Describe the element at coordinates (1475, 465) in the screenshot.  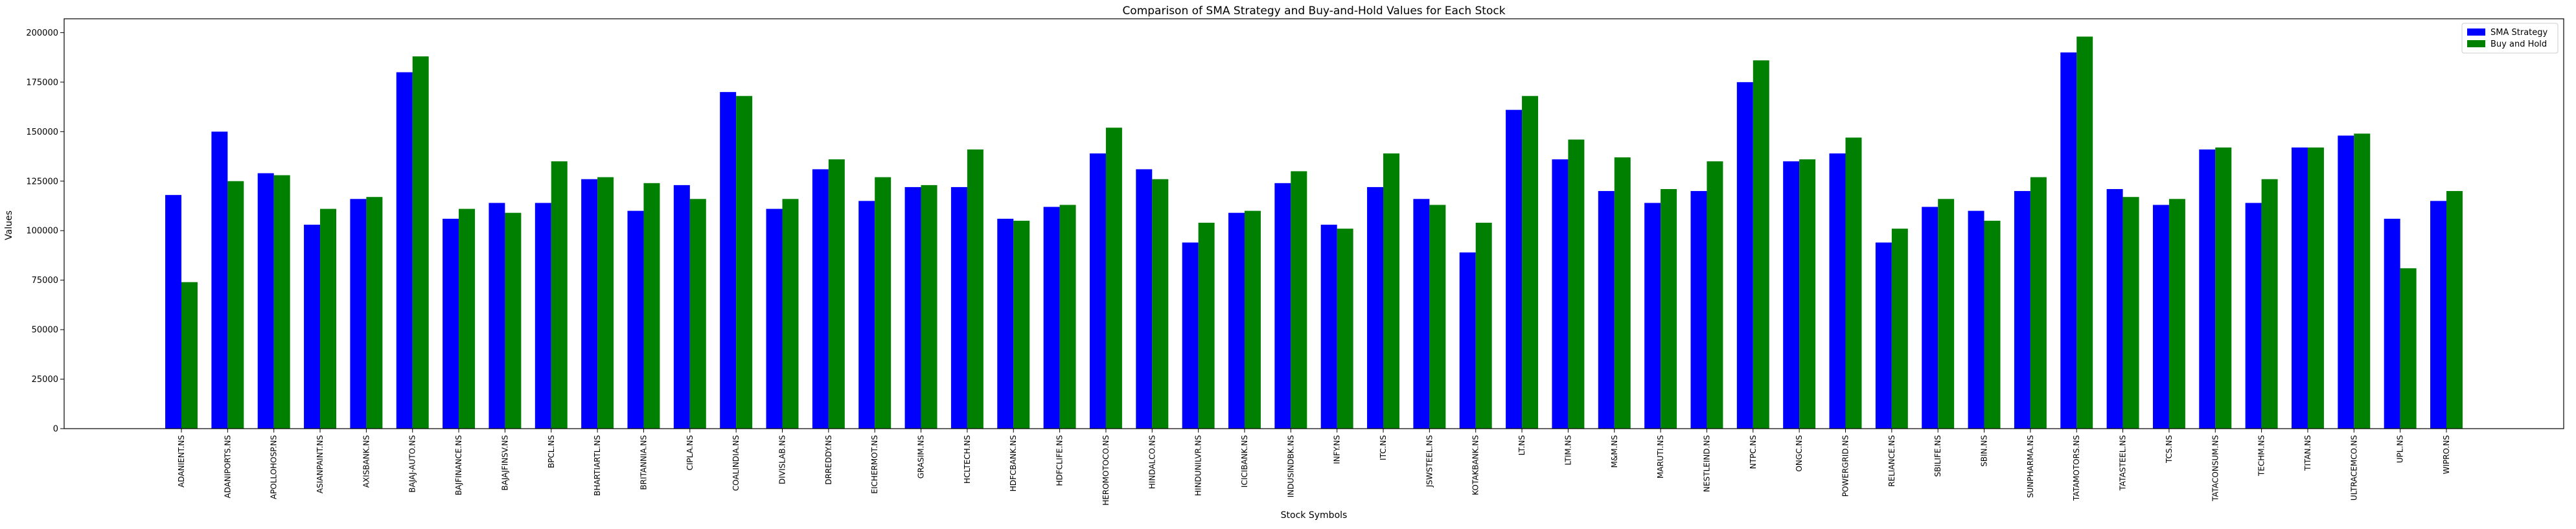
I see `x-tick-label: KOTAKBANK.NS` at that location.